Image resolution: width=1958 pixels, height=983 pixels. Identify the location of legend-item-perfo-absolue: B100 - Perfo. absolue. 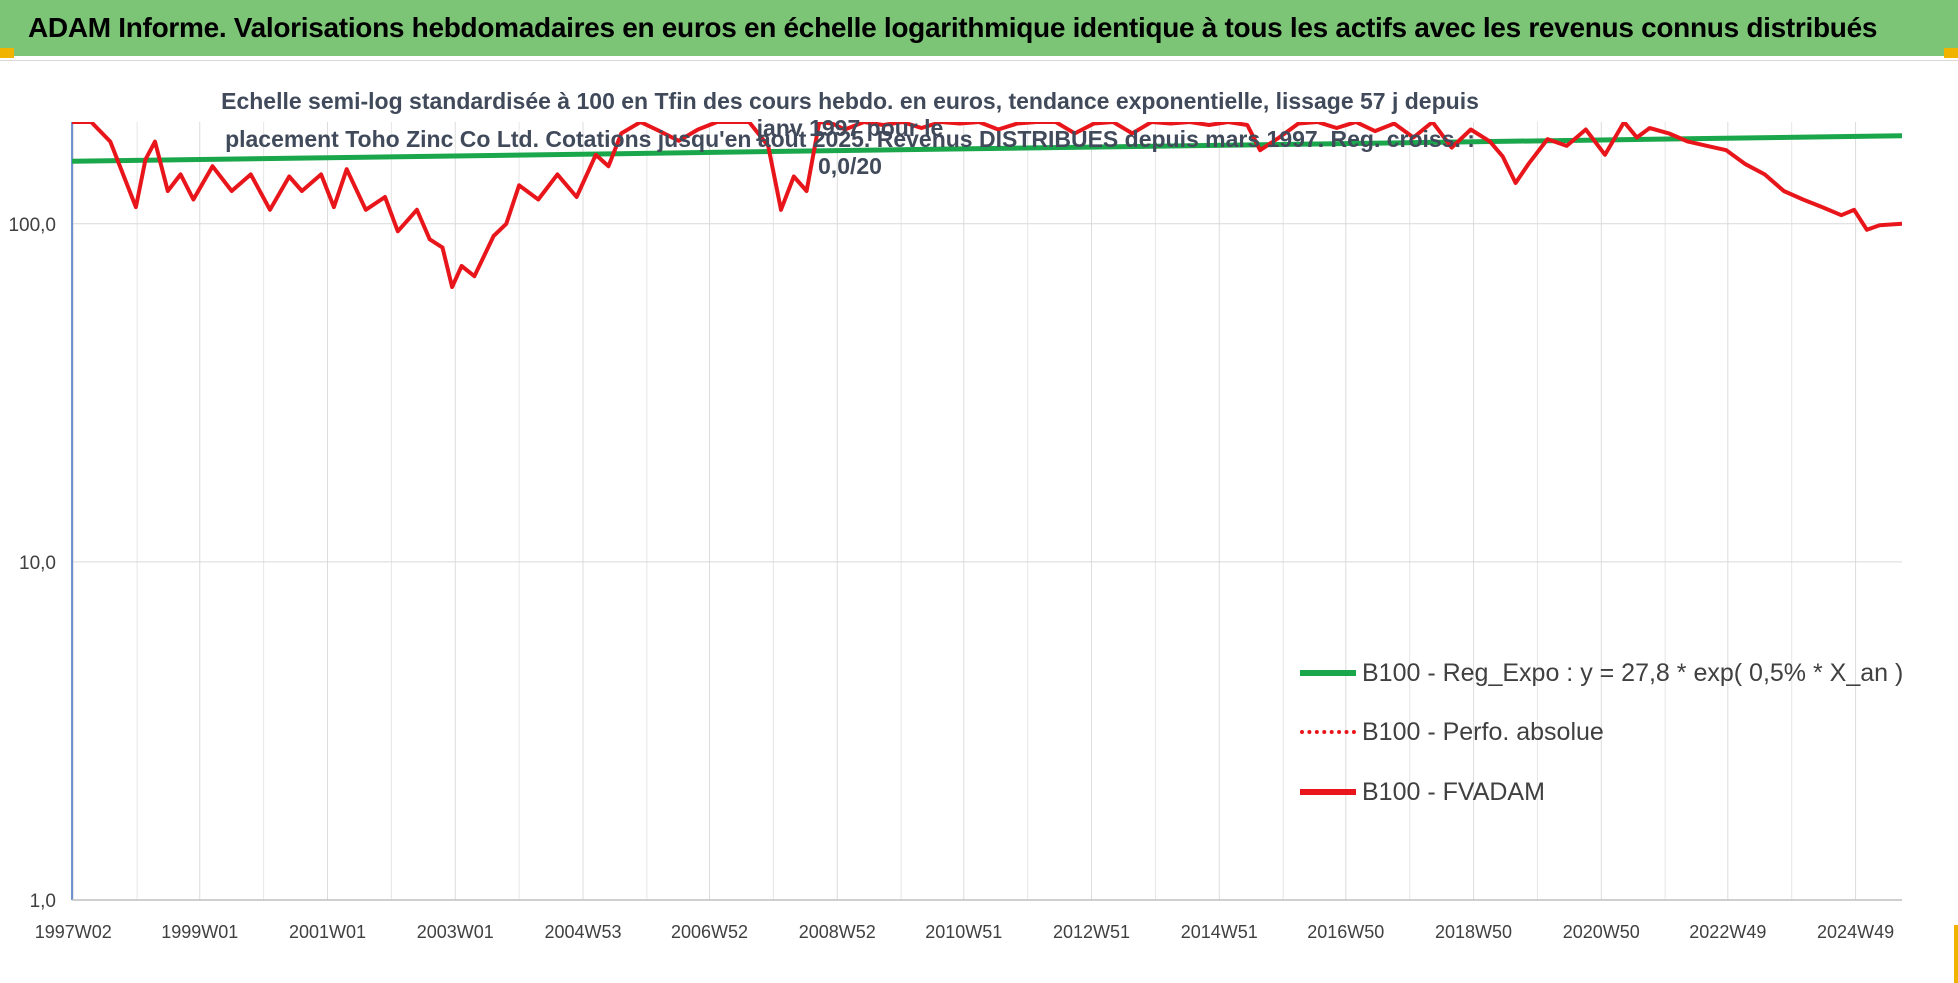
(1452, 732).